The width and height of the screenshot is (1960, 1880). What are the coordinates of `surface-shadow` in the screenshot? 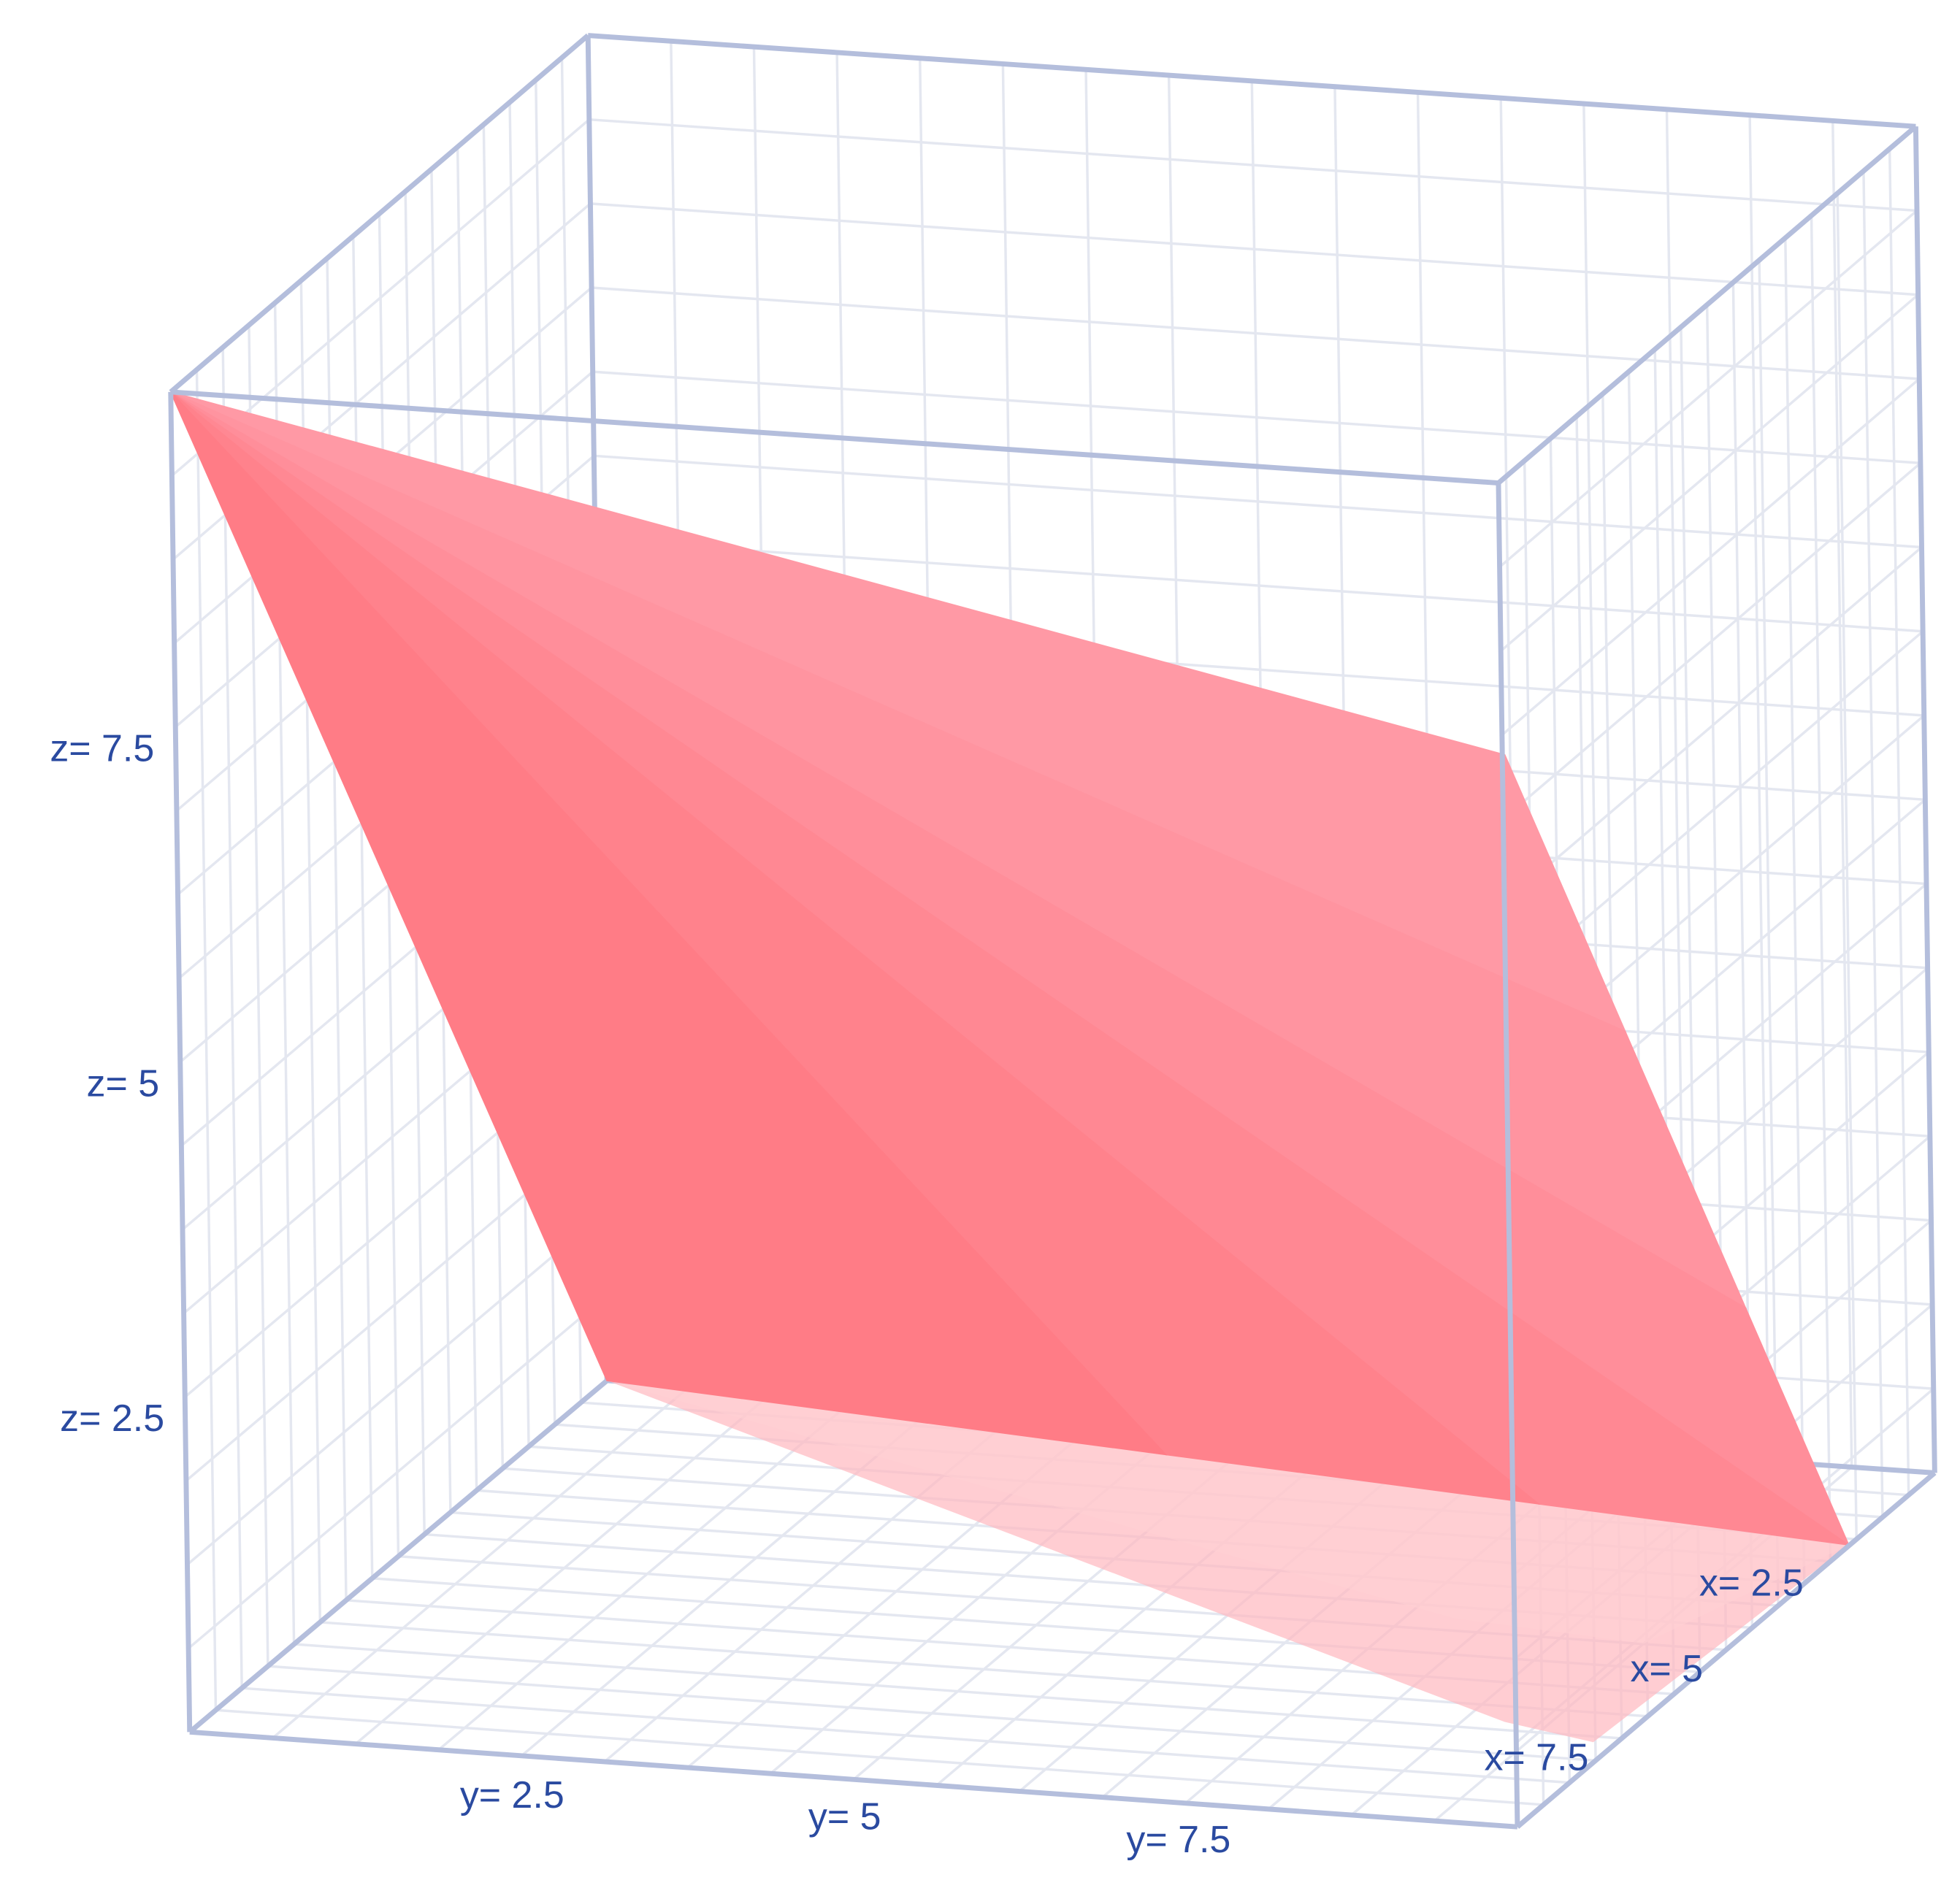 It's located at (1228, 1561).